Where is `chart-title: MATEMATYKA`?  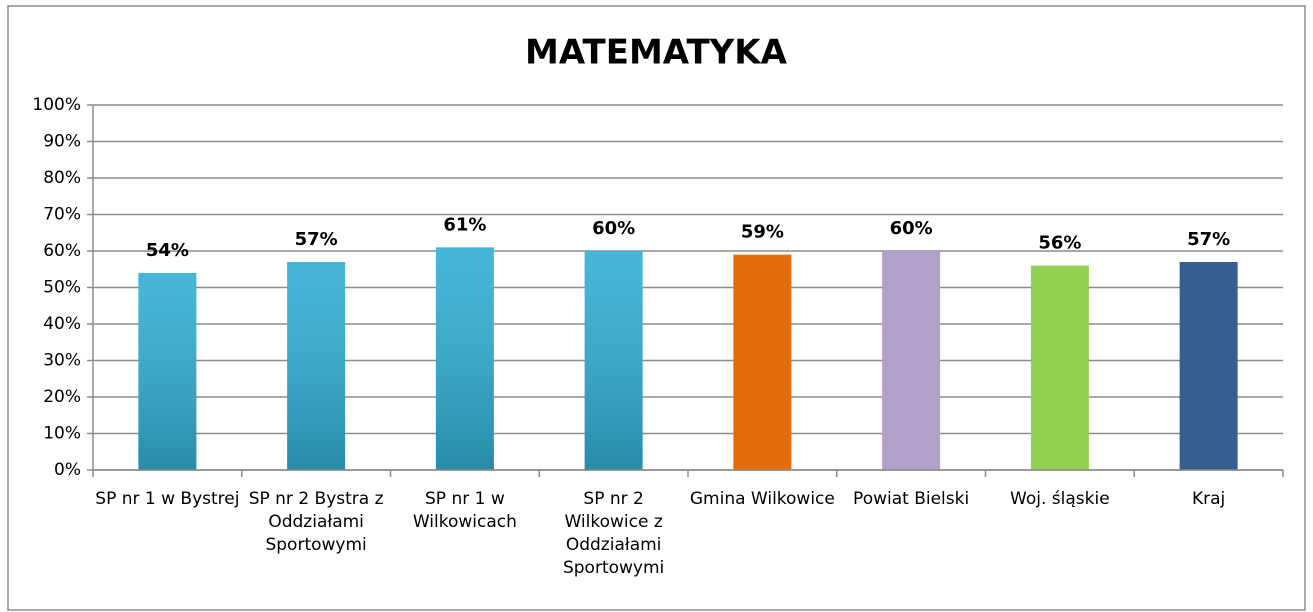 chart-title: MATEMATYKA is located at coordinates (656, 53).